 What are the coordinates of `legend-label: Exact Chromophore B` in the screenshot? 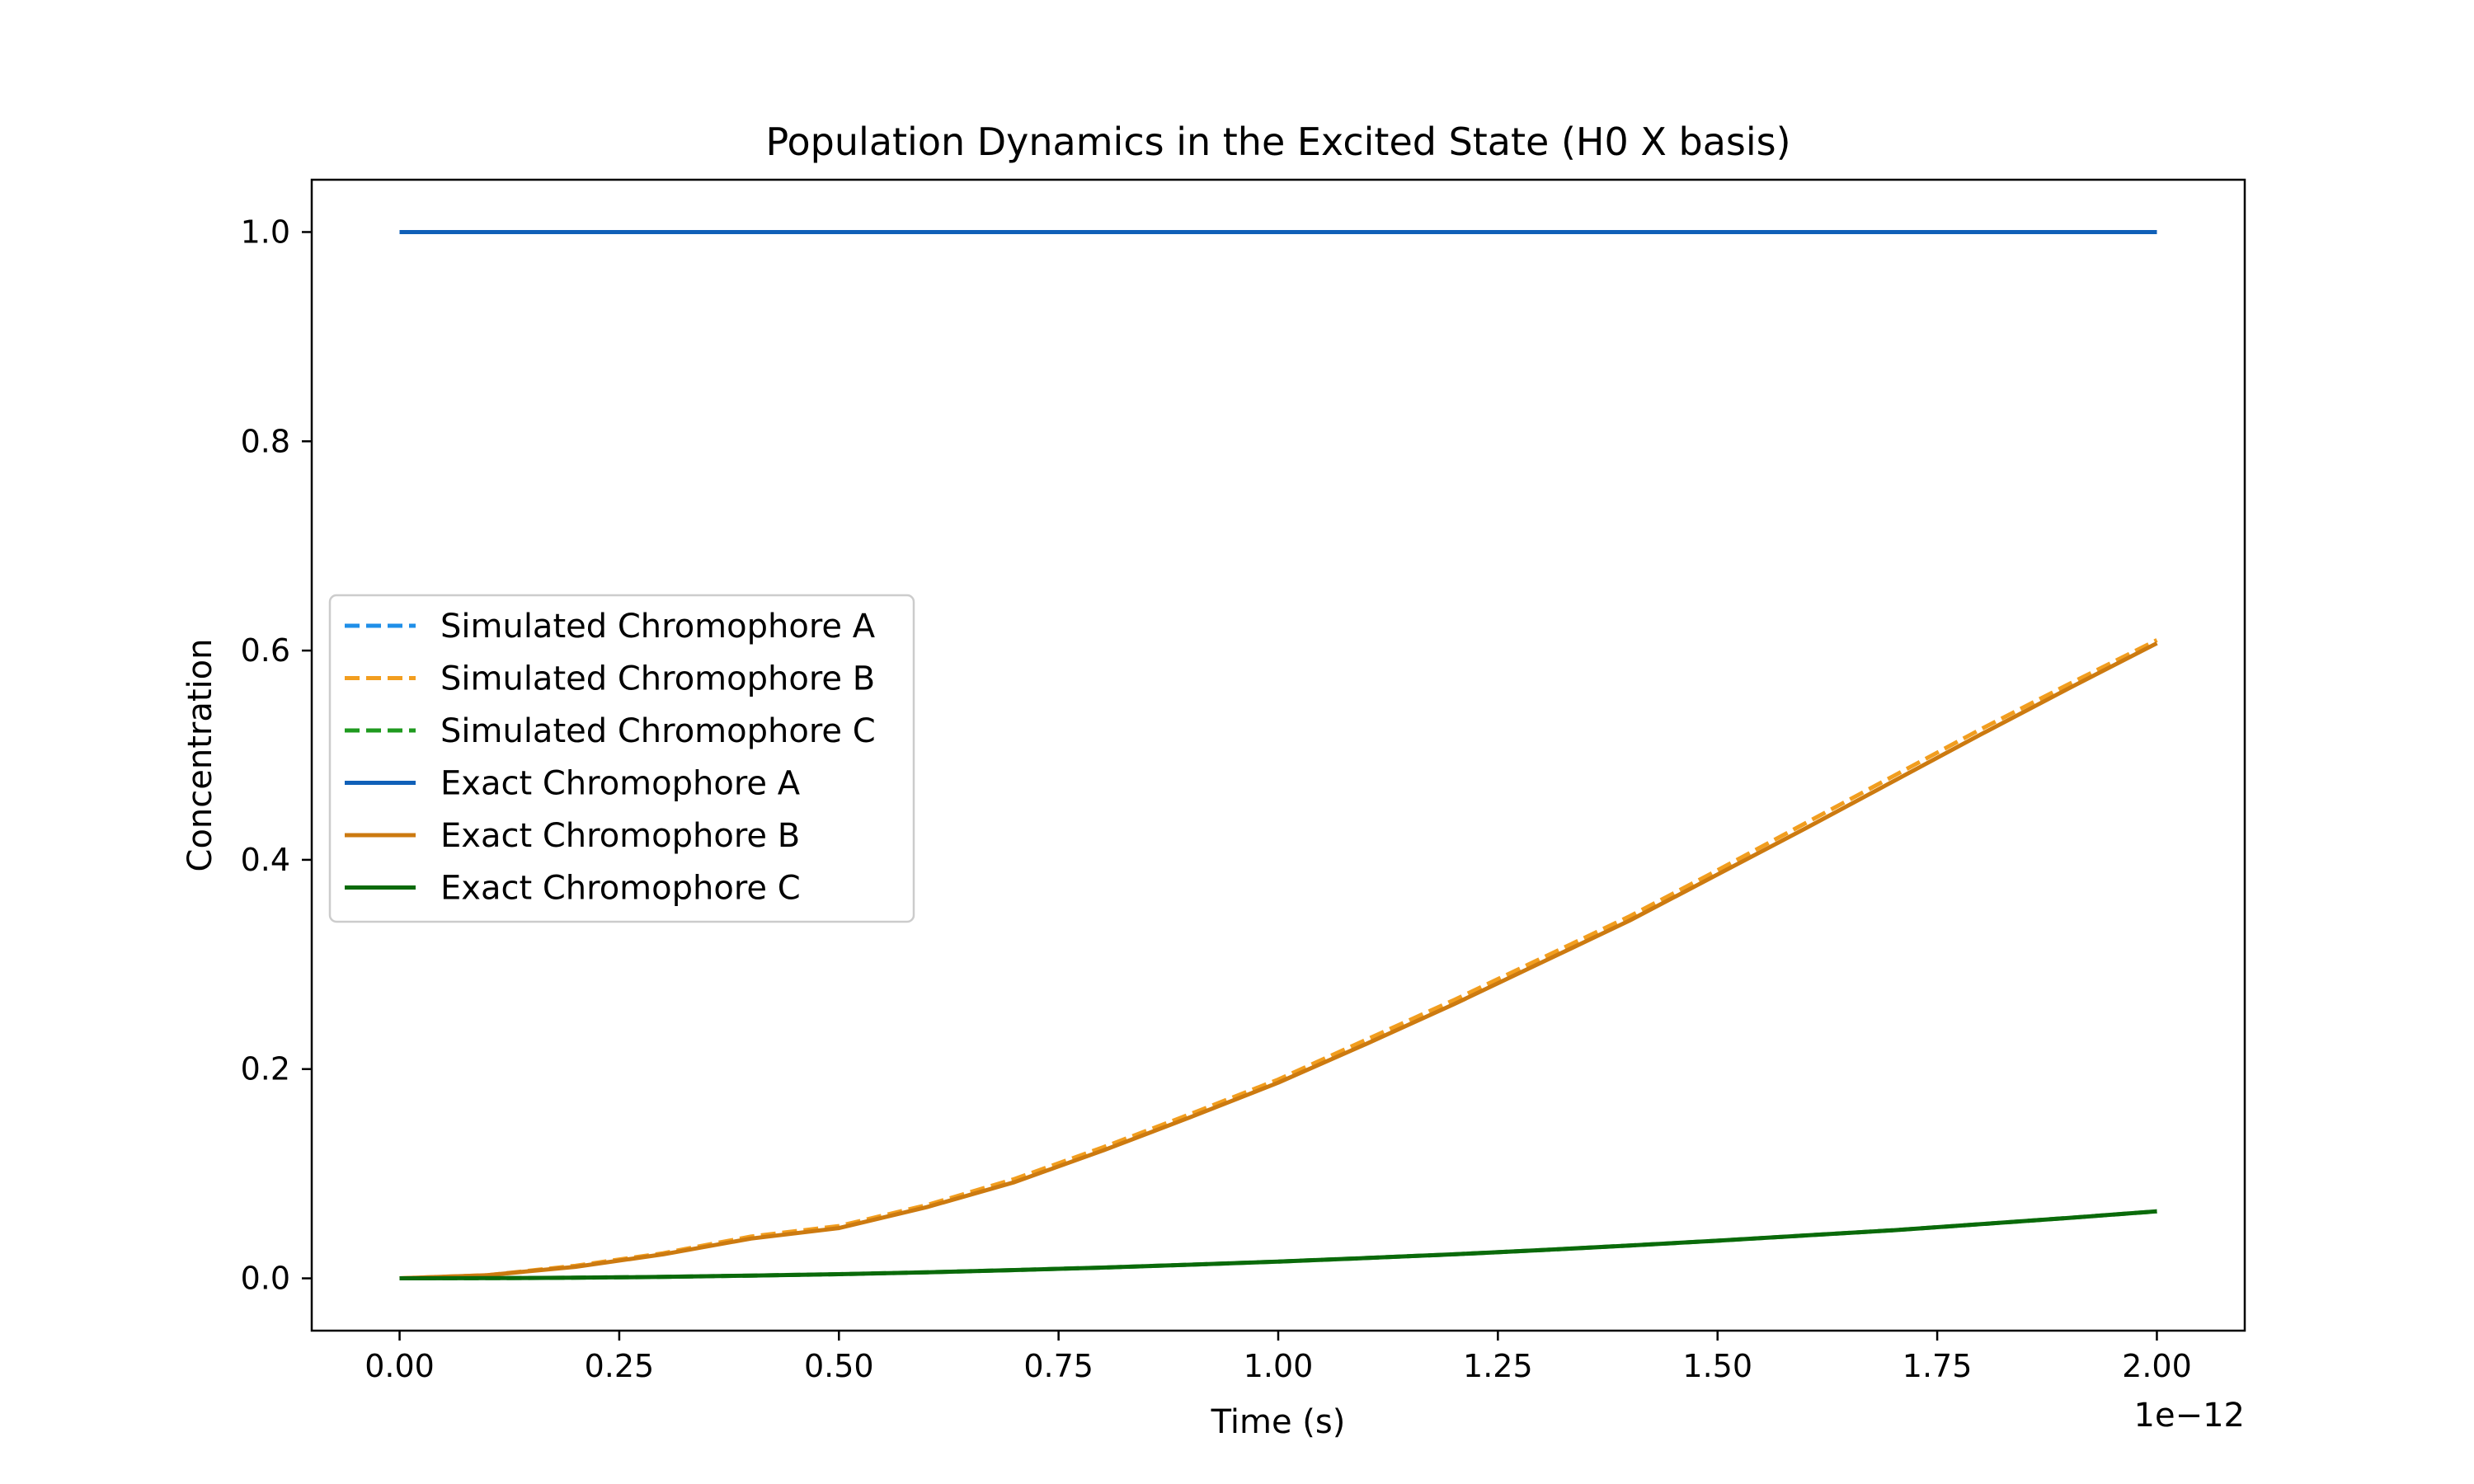 It's located at (620, 836).